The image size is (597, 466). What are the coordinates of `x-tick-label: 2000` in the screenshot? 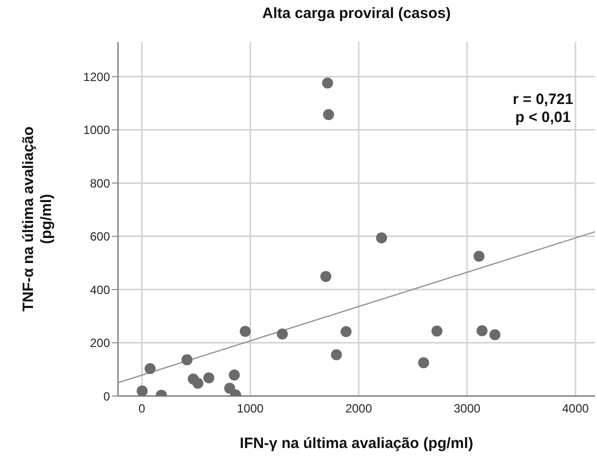 It's located at (358, 409).